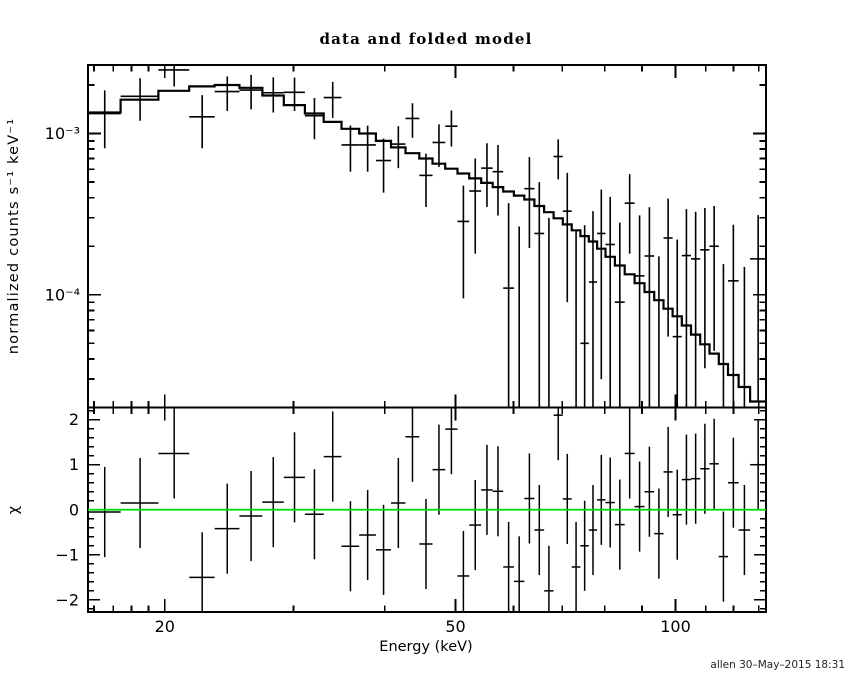 This screenshot has width=850, height=680. Describe the element at coordinates (14, 510) in the screenshot. I see `y-axis-label-chi: χ` at that location.